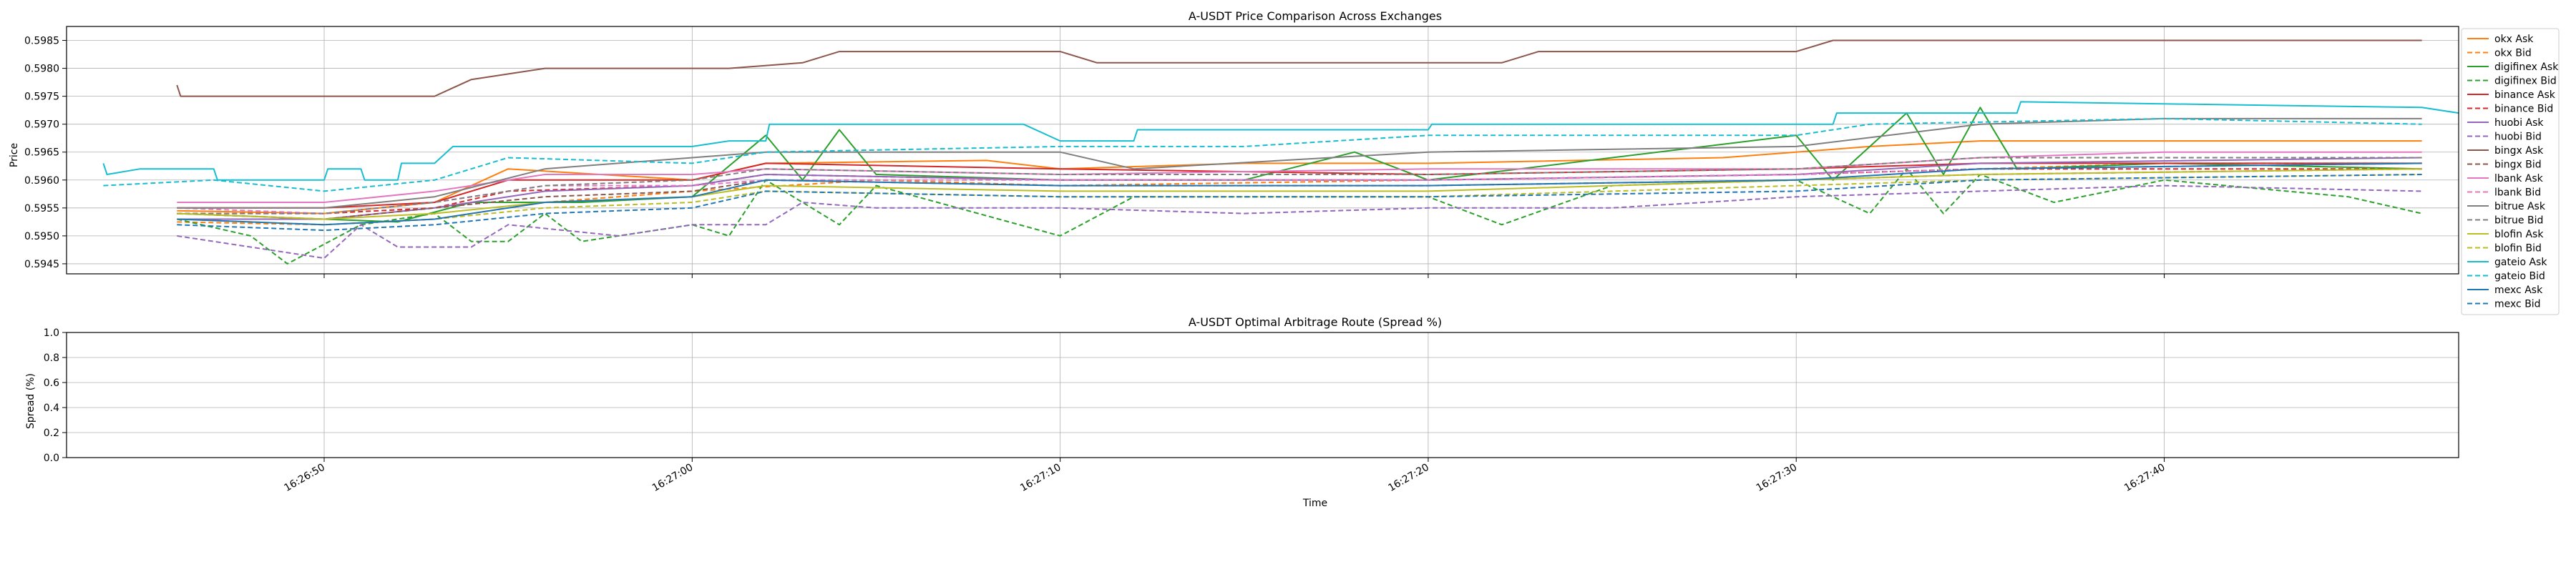 The height and width of the screenshot is (572, 2576). I want to click on legend-label-bingx-ask: bingx Ask, so click(2519, 151).